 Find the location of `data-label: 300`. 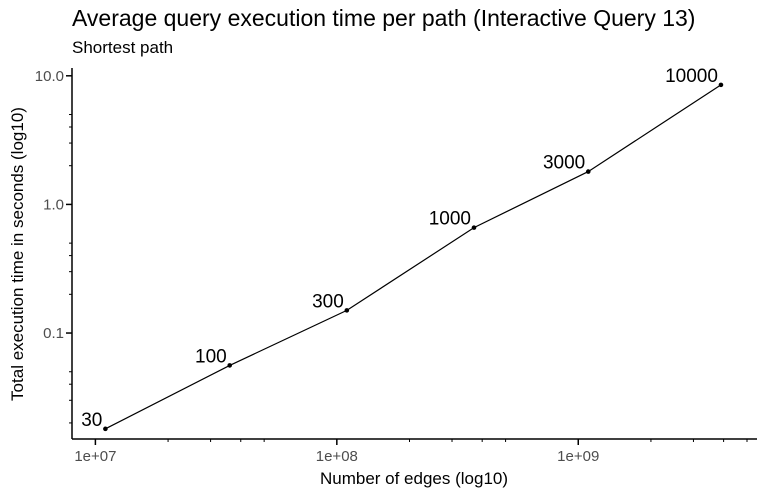

data-label: 300 is located at coordinates (328, 301).